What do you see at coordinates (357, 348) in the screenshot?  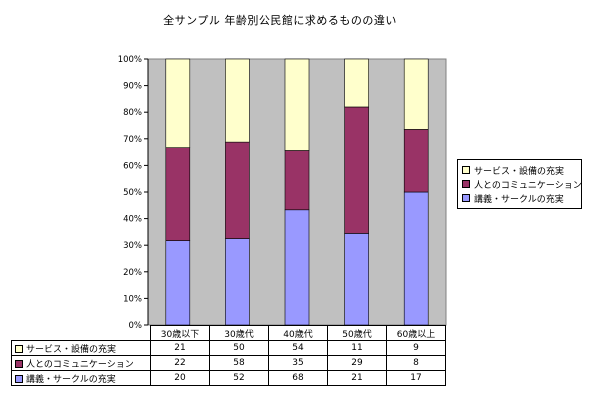 I see `table-cell: 11` at bounding box center [357, 348].